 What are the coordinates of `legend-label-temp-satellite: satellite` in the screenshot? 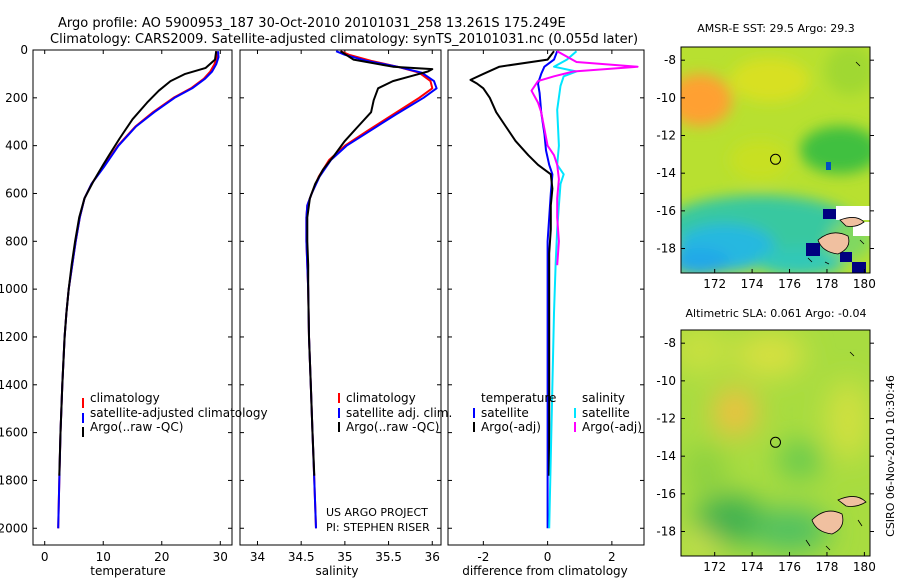 It's located at (505, 413).